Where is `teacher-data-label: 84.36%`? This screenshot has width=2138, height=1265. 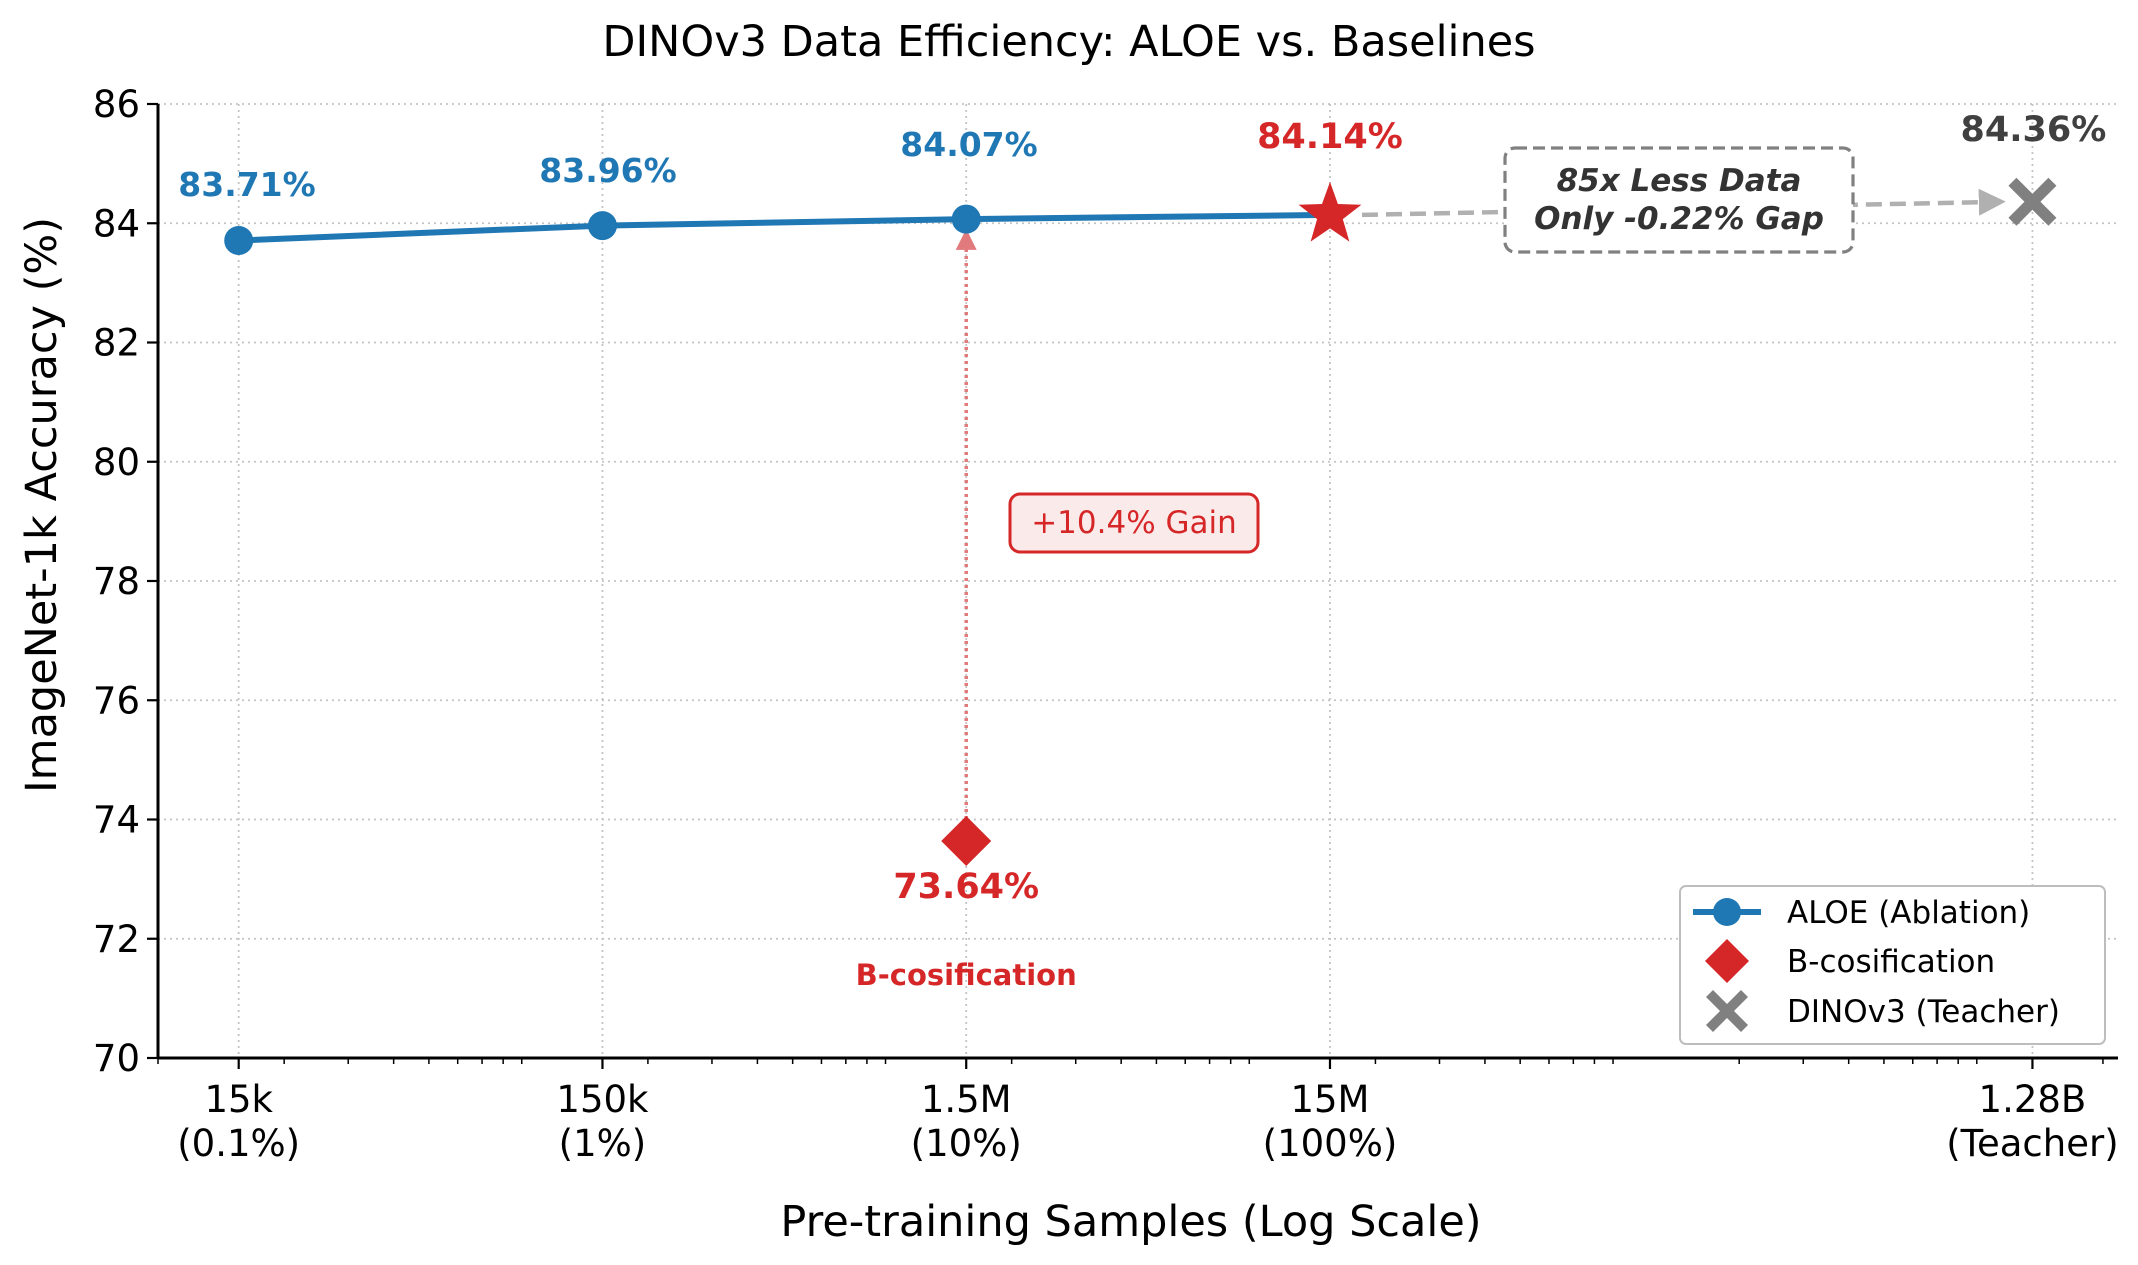
teacher-data-label: 84.36% is located at coordinates (2034, 130).